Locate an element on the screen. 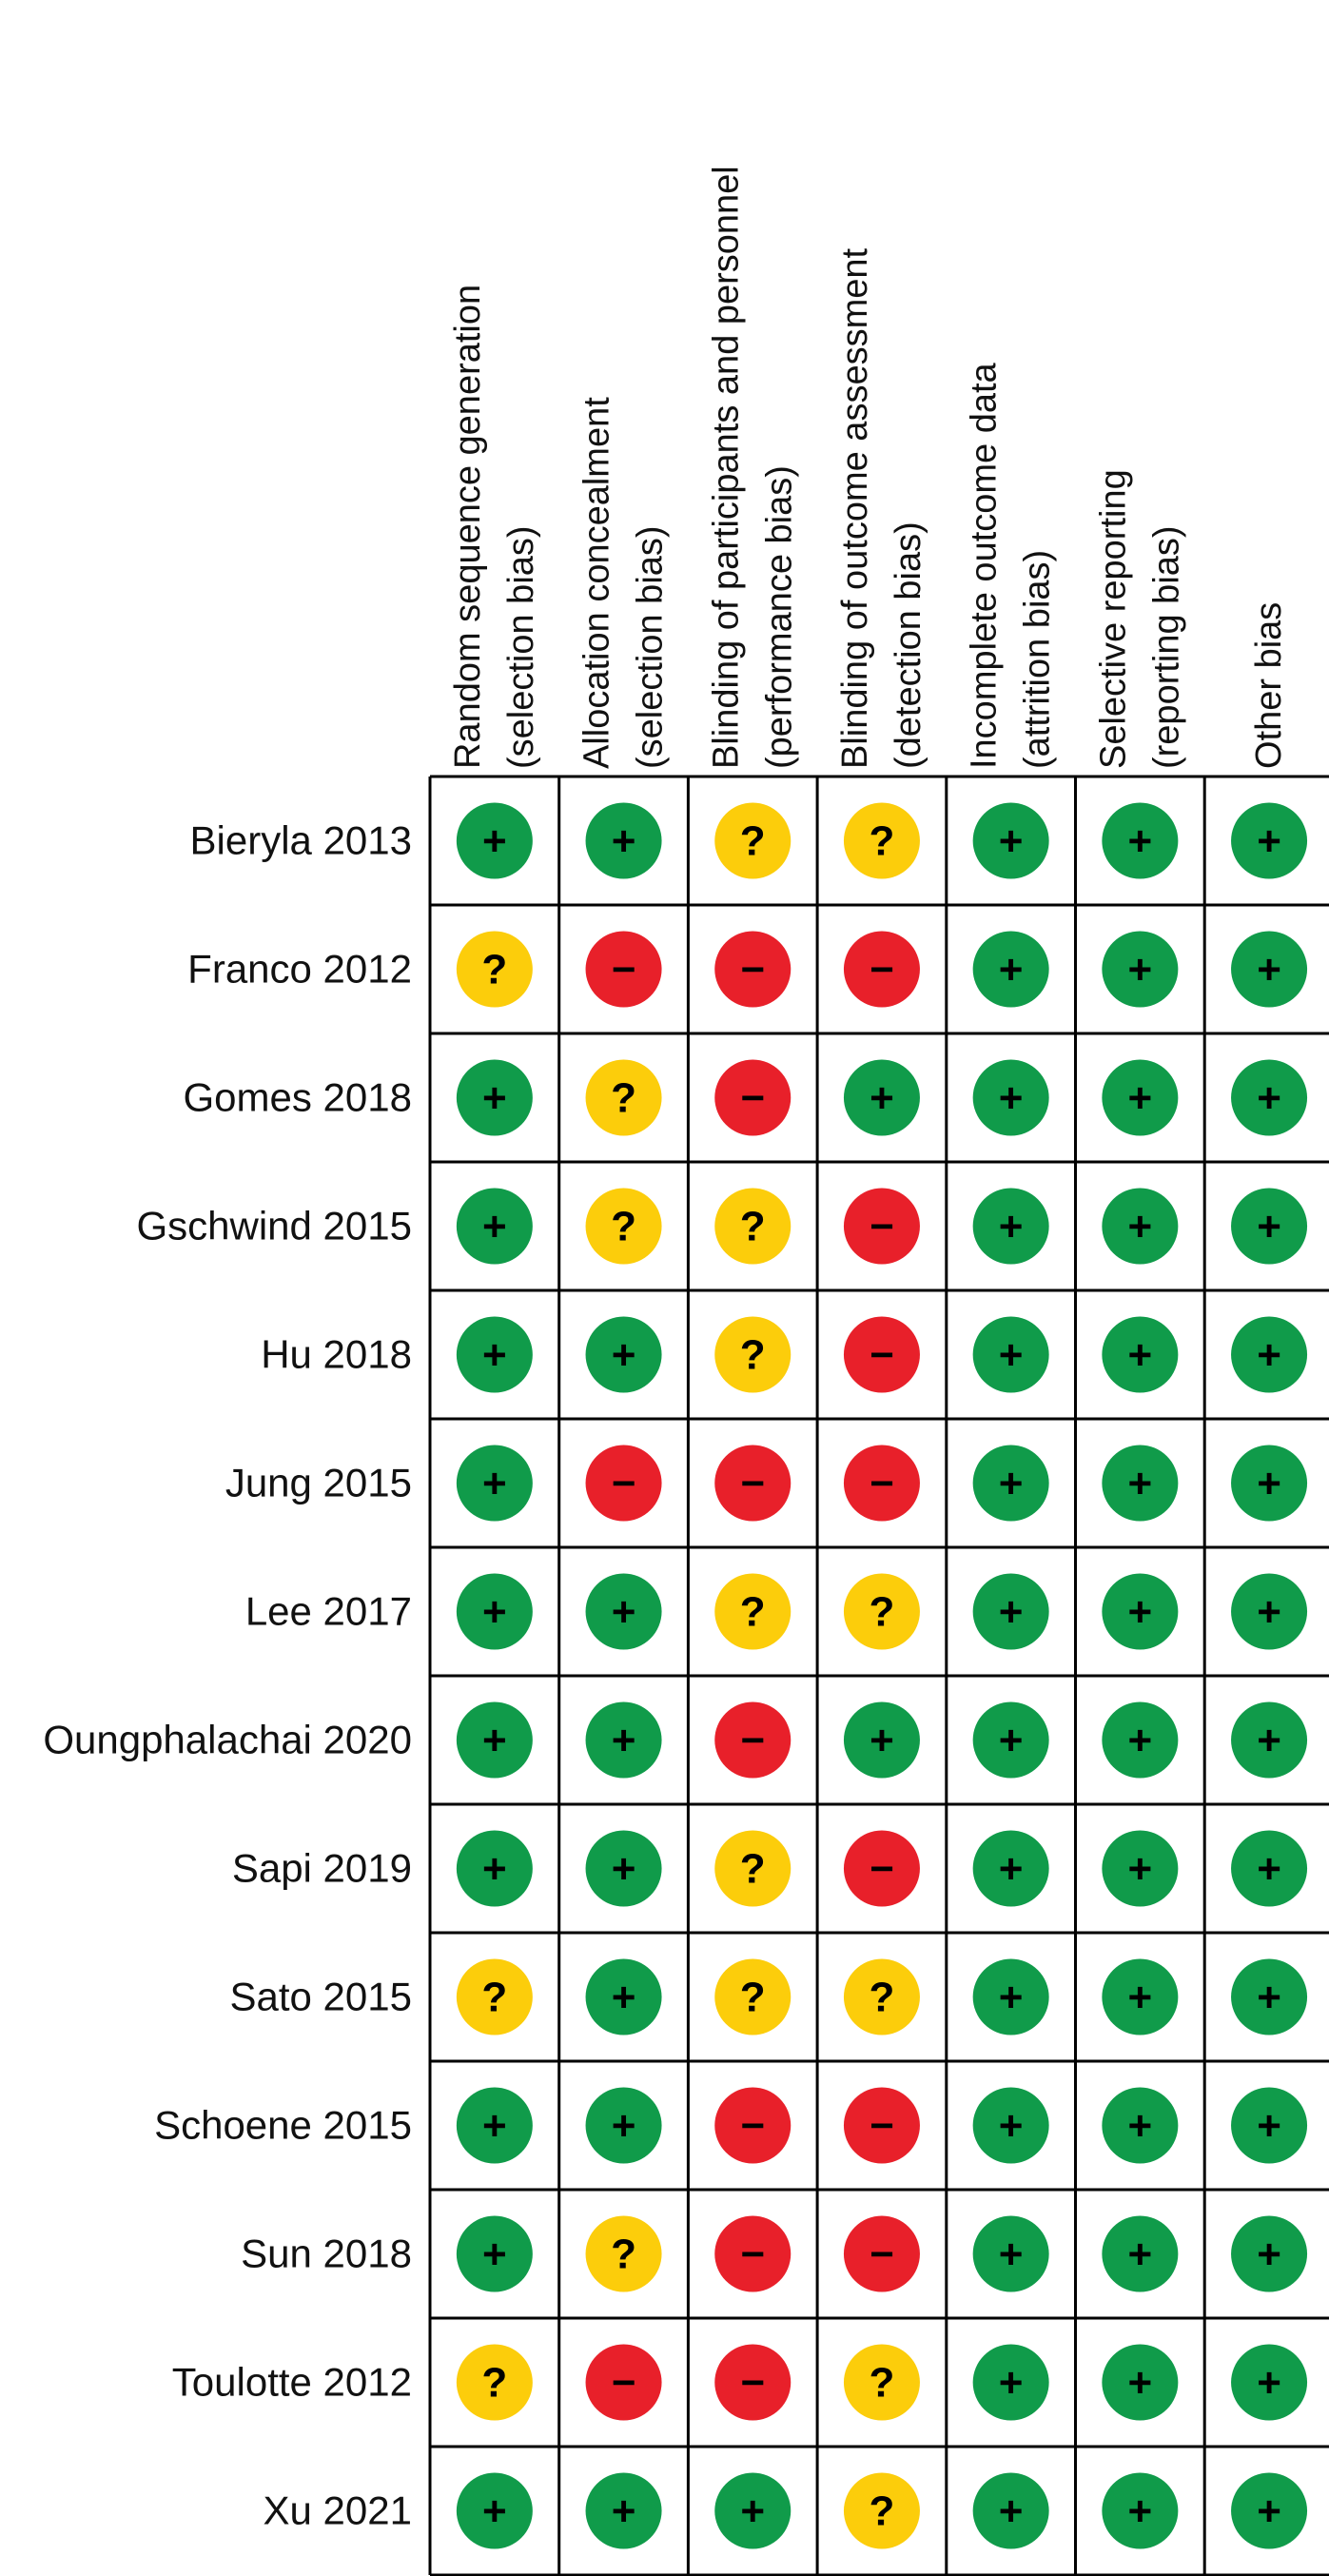 This screenshot has height=2576, width=1329. domain-title: Blinding of participants and personnel is located at coordinates (726, 467).